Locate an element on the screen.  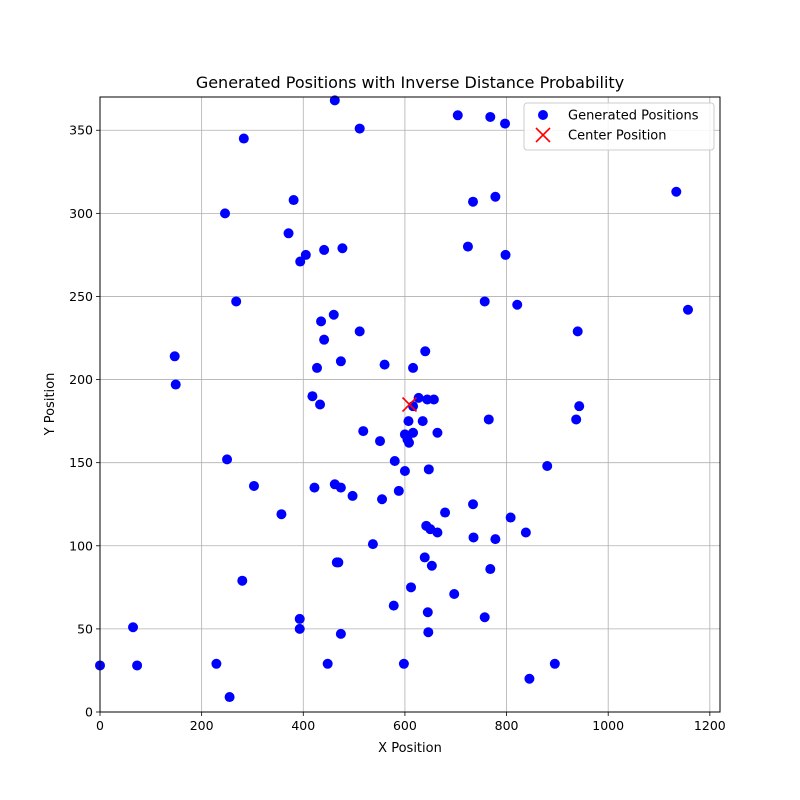
x-tick-label: 0 is located at coordinates (100, 725).